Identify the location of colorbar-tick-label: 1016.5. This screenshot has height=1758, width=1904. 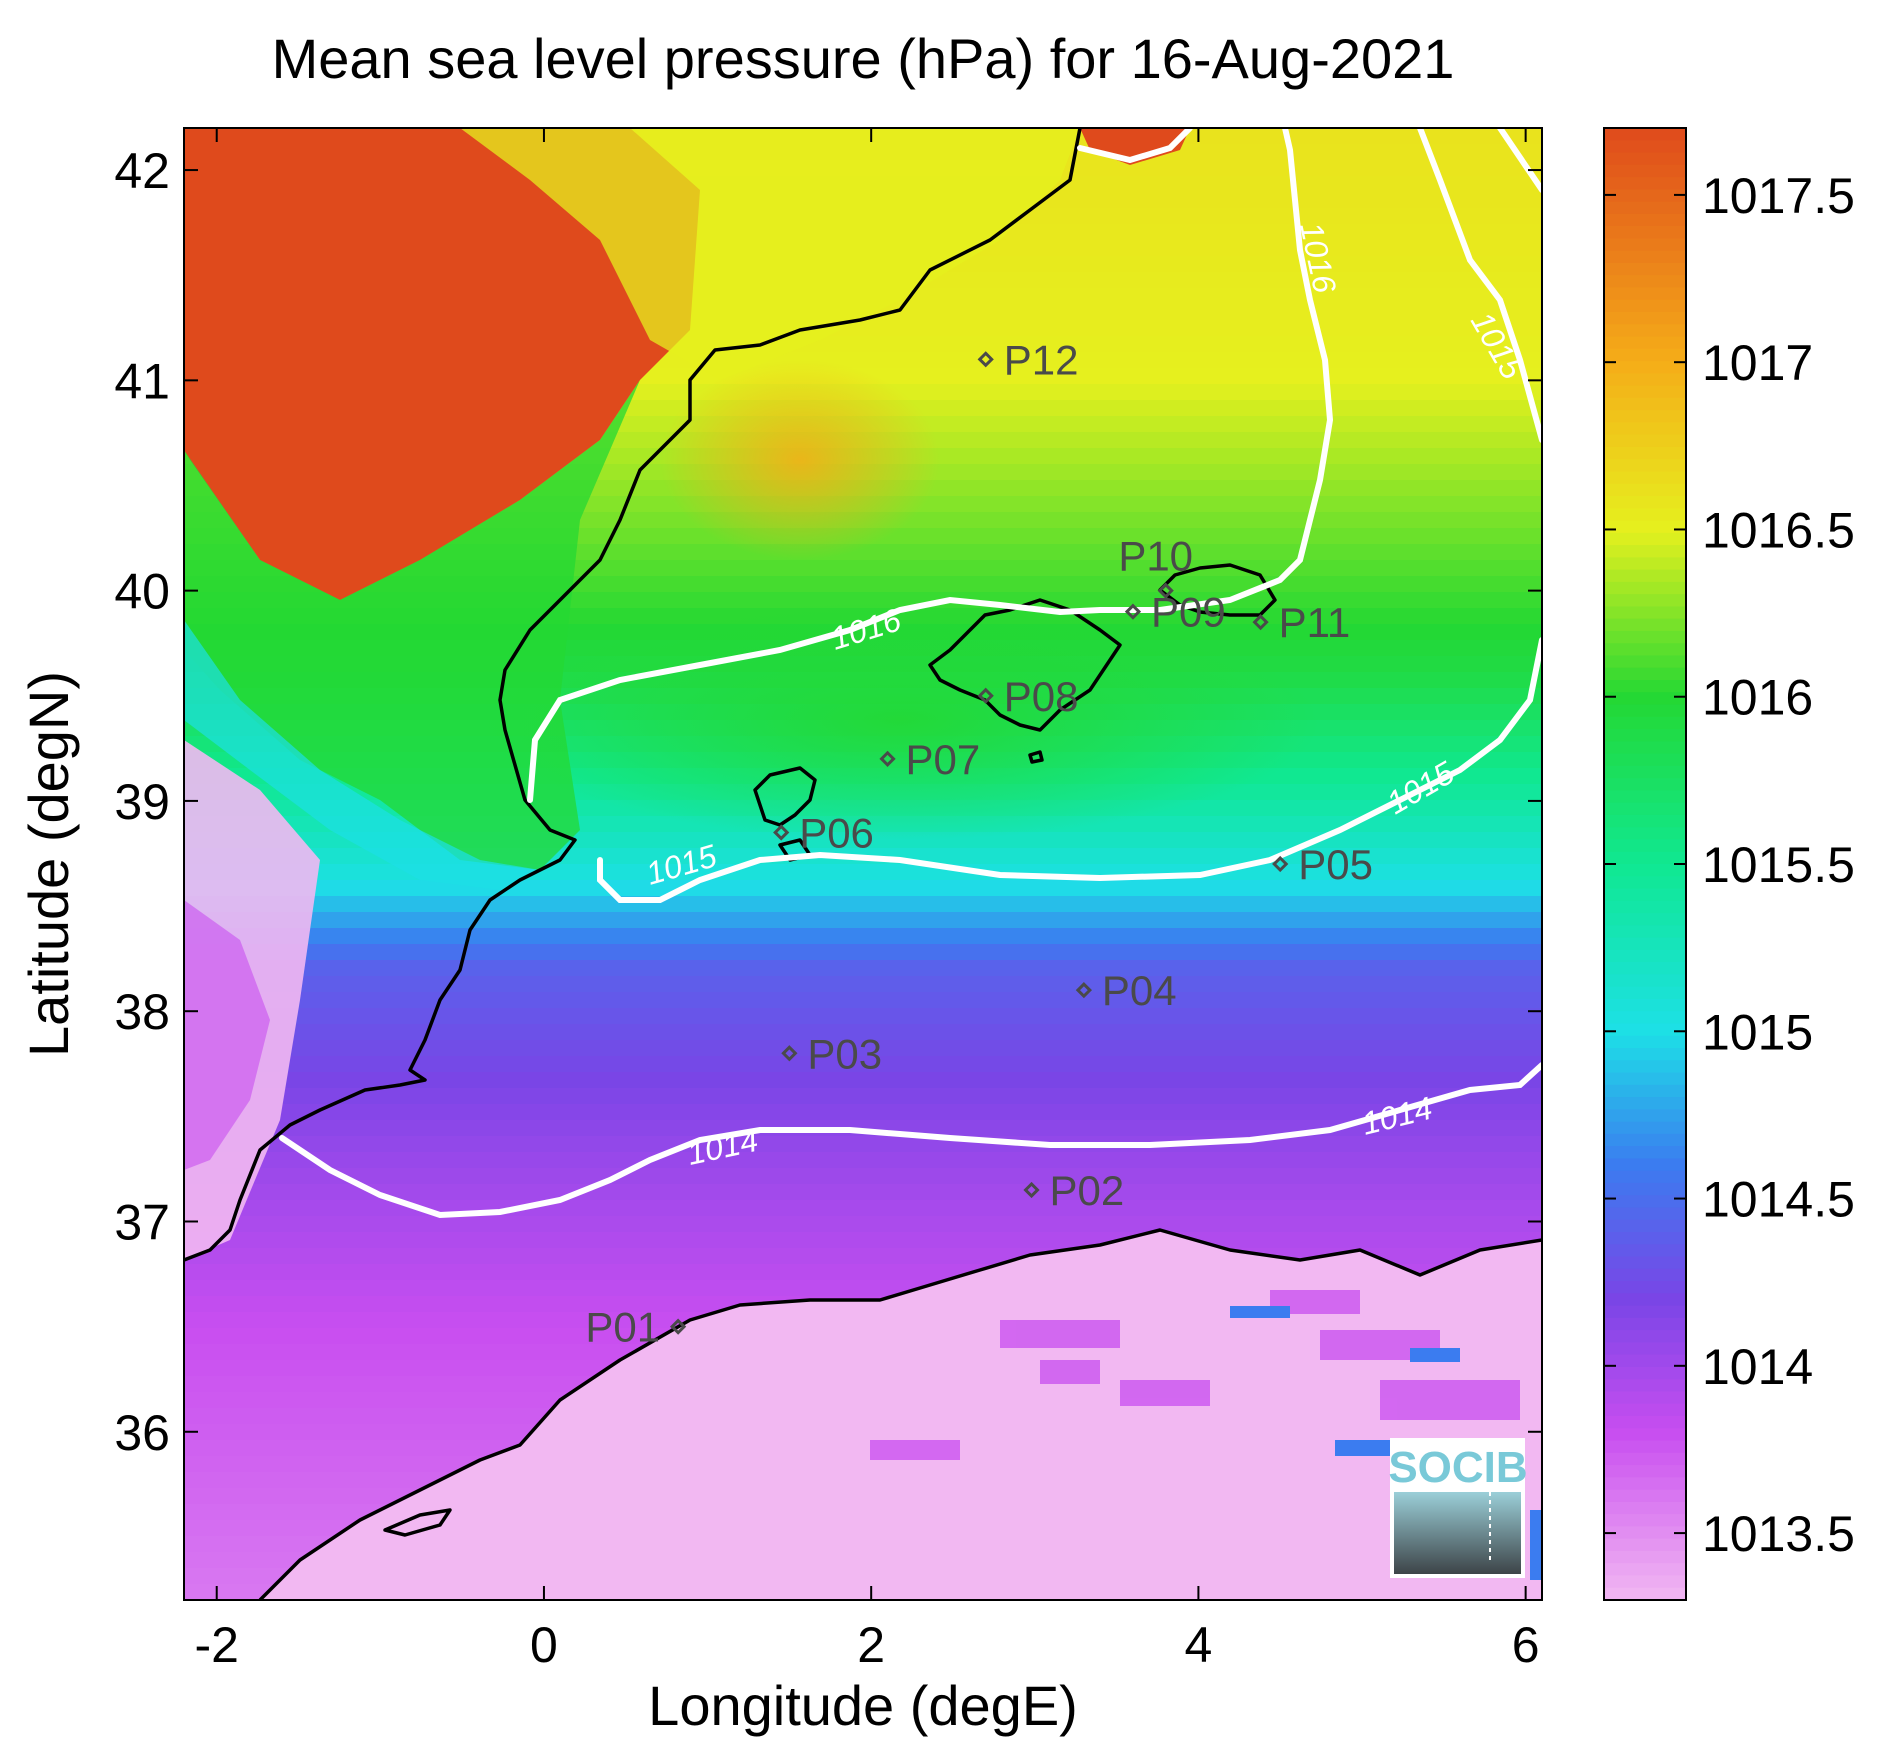
(1778, 530).